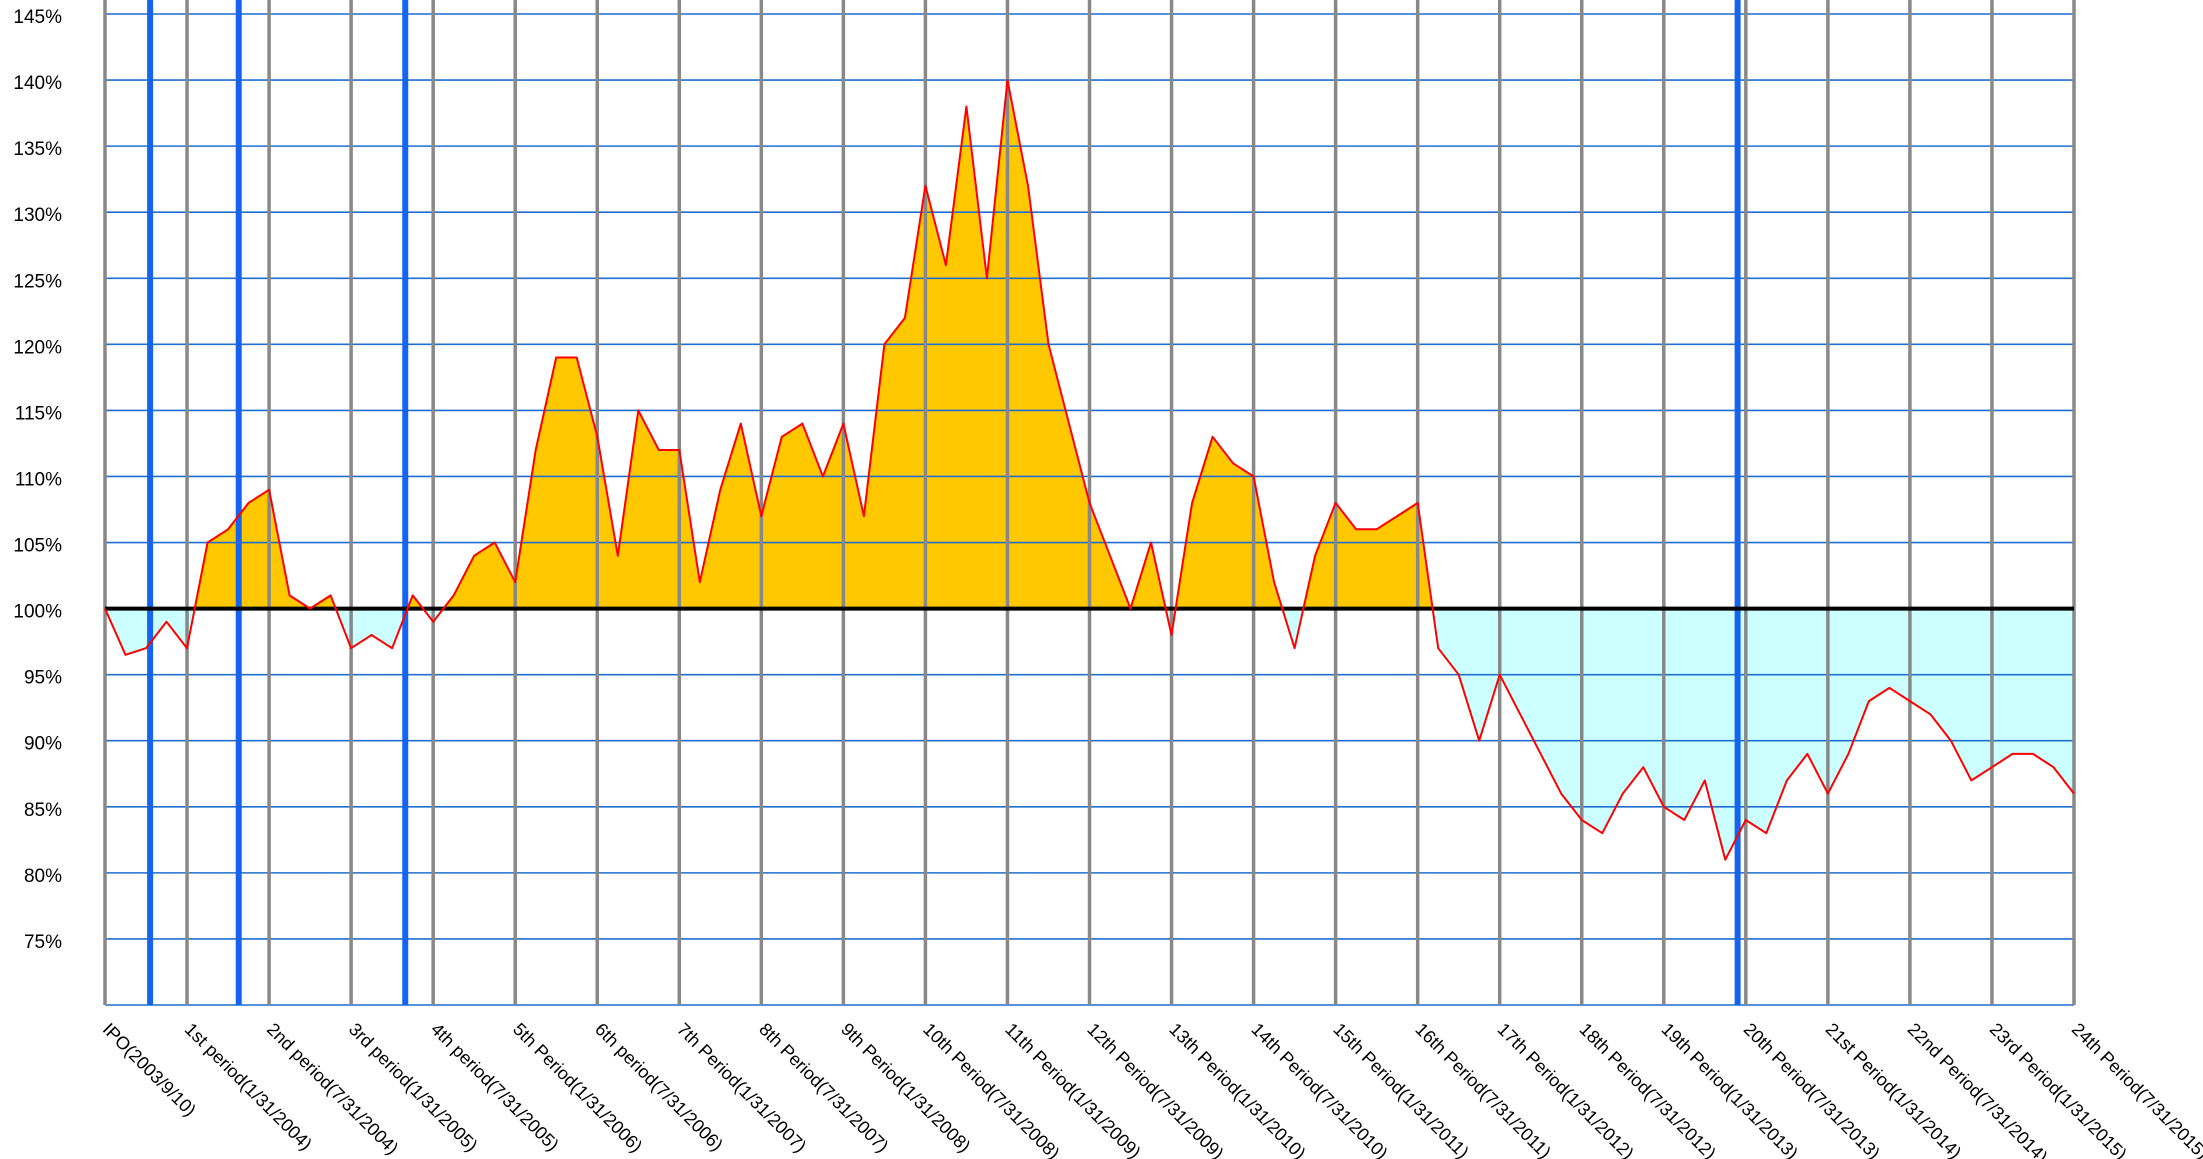 The image size is (2203, 1159). I want to click on y-tick-label: 110%, so click(38, 479).